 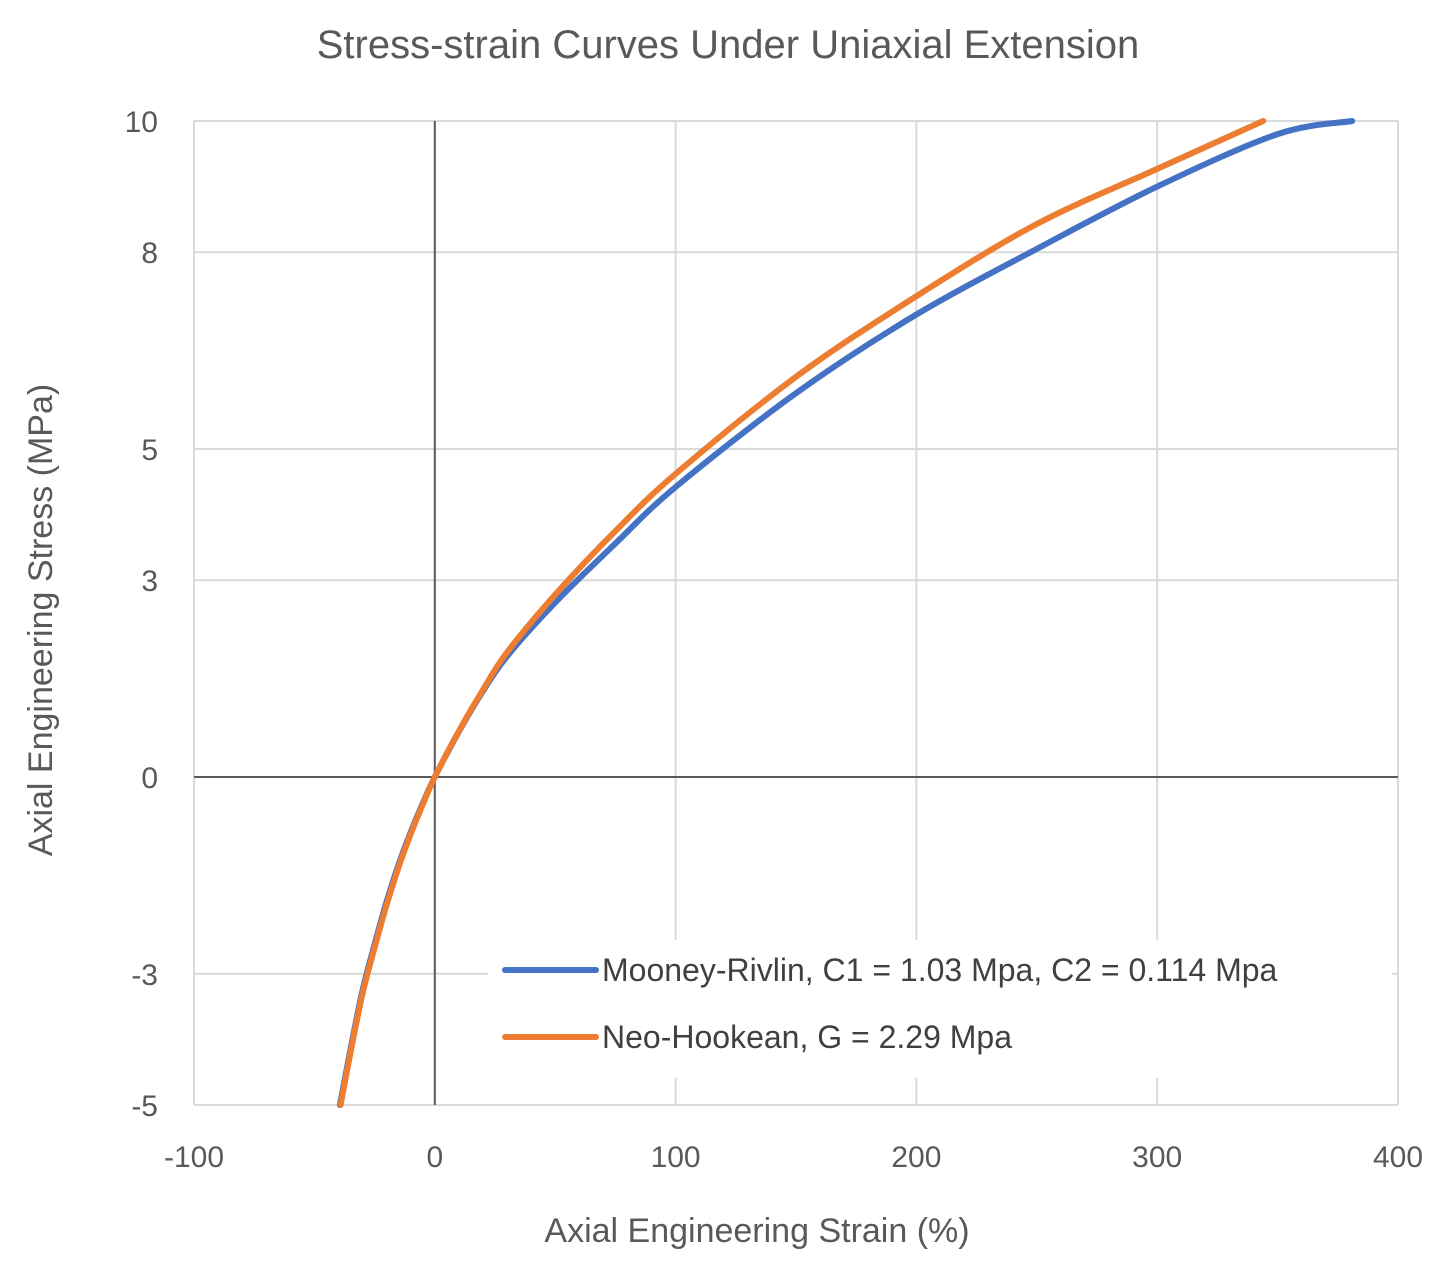 I want to click on y-tick-label: -3, so click(x=144, y=975).